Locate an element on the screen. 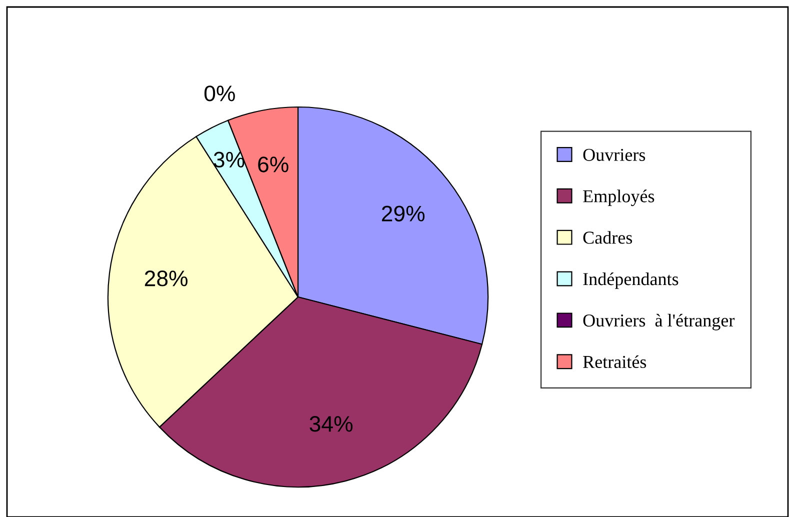 Image resolution: width=790 pixels, height=517 pixels. legend-label: Indépendants is located at coordinates (630, 280).